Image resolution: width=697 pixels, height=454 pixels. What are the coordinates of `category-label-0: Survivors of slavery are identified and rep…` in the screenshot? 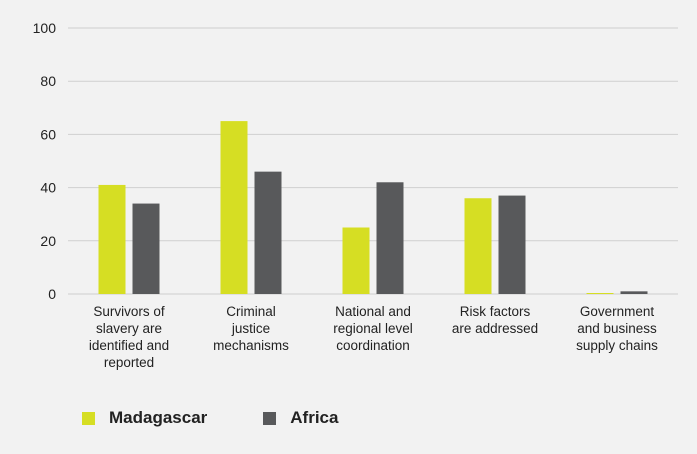 It's located at (129, 337).